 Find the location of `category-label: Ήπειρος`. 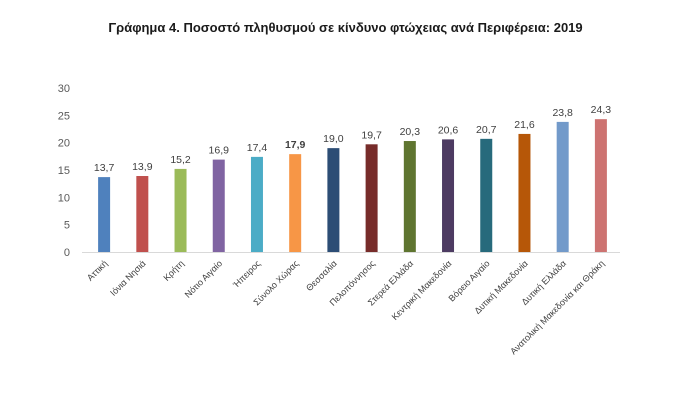

category-label: Ήπειρος is located at coordinates (246, 274).